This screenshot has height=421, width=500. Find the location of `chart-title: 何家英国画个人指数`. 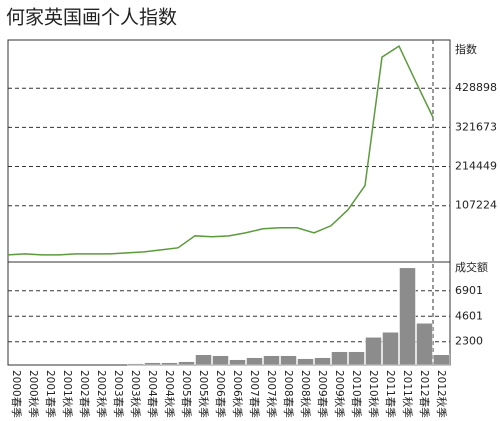

chart-title: 何家英国画个人指数 is located at coordinates (91, 18).